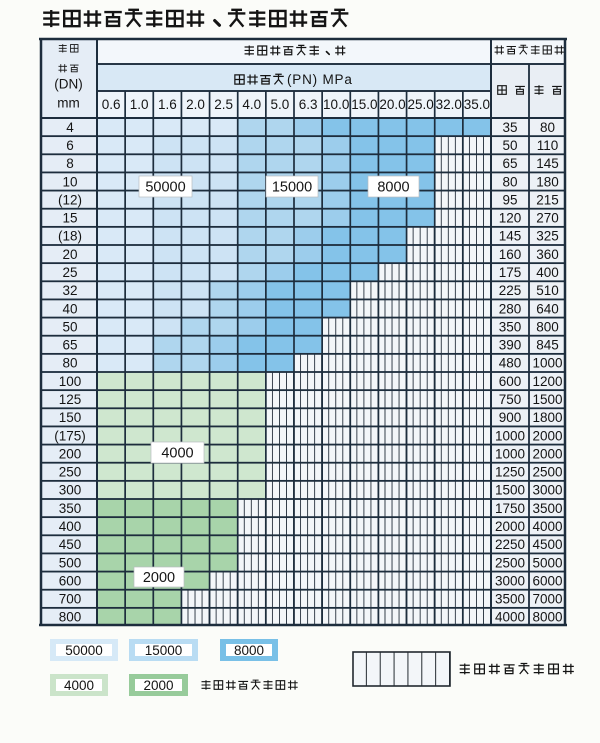 The height and width of the screenshot is (743, 600). I want to click on svg-text: 1.0, so click(139, 104).